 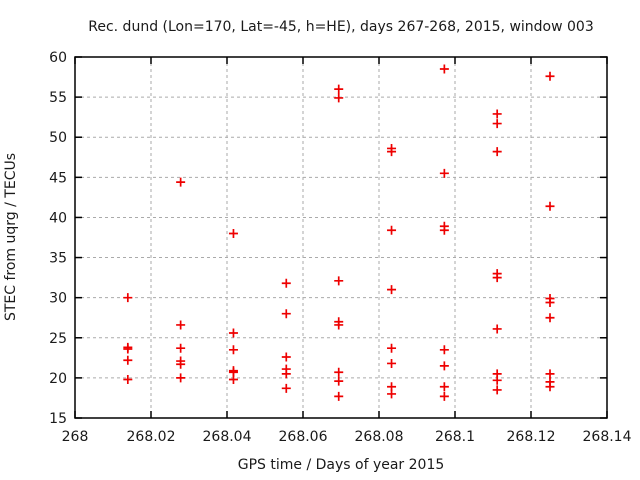 What do you see at coordinates (341, 465) in the screenshot?
I see `x-axis-label: GPS time / Days of year 2015` at bounding box center [341, 465].